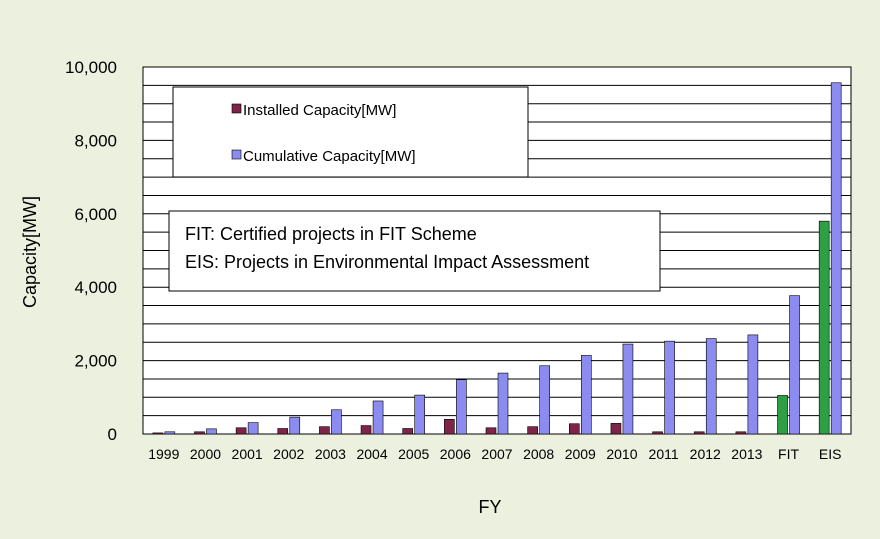 This screenshot has width=880, height=539. I want to click on y-tick-label: 4,000, so click(95, 287).